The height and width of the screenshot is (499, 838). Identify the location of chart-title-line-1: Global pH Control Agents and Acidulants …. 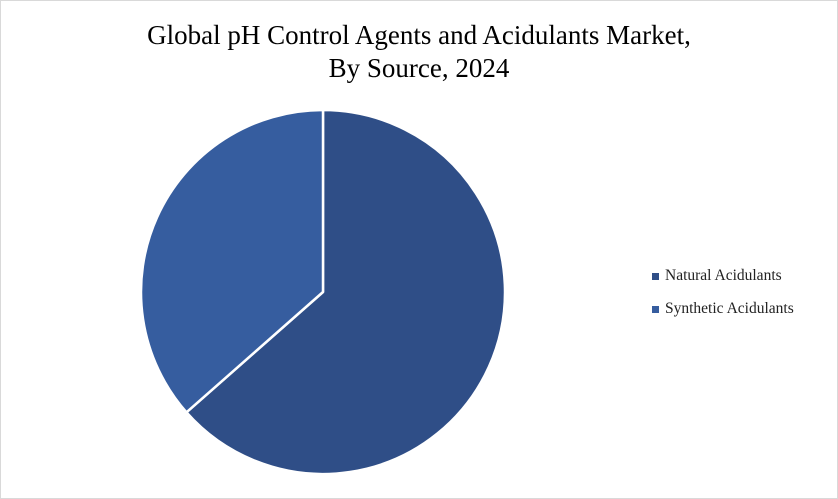
(419, 35).